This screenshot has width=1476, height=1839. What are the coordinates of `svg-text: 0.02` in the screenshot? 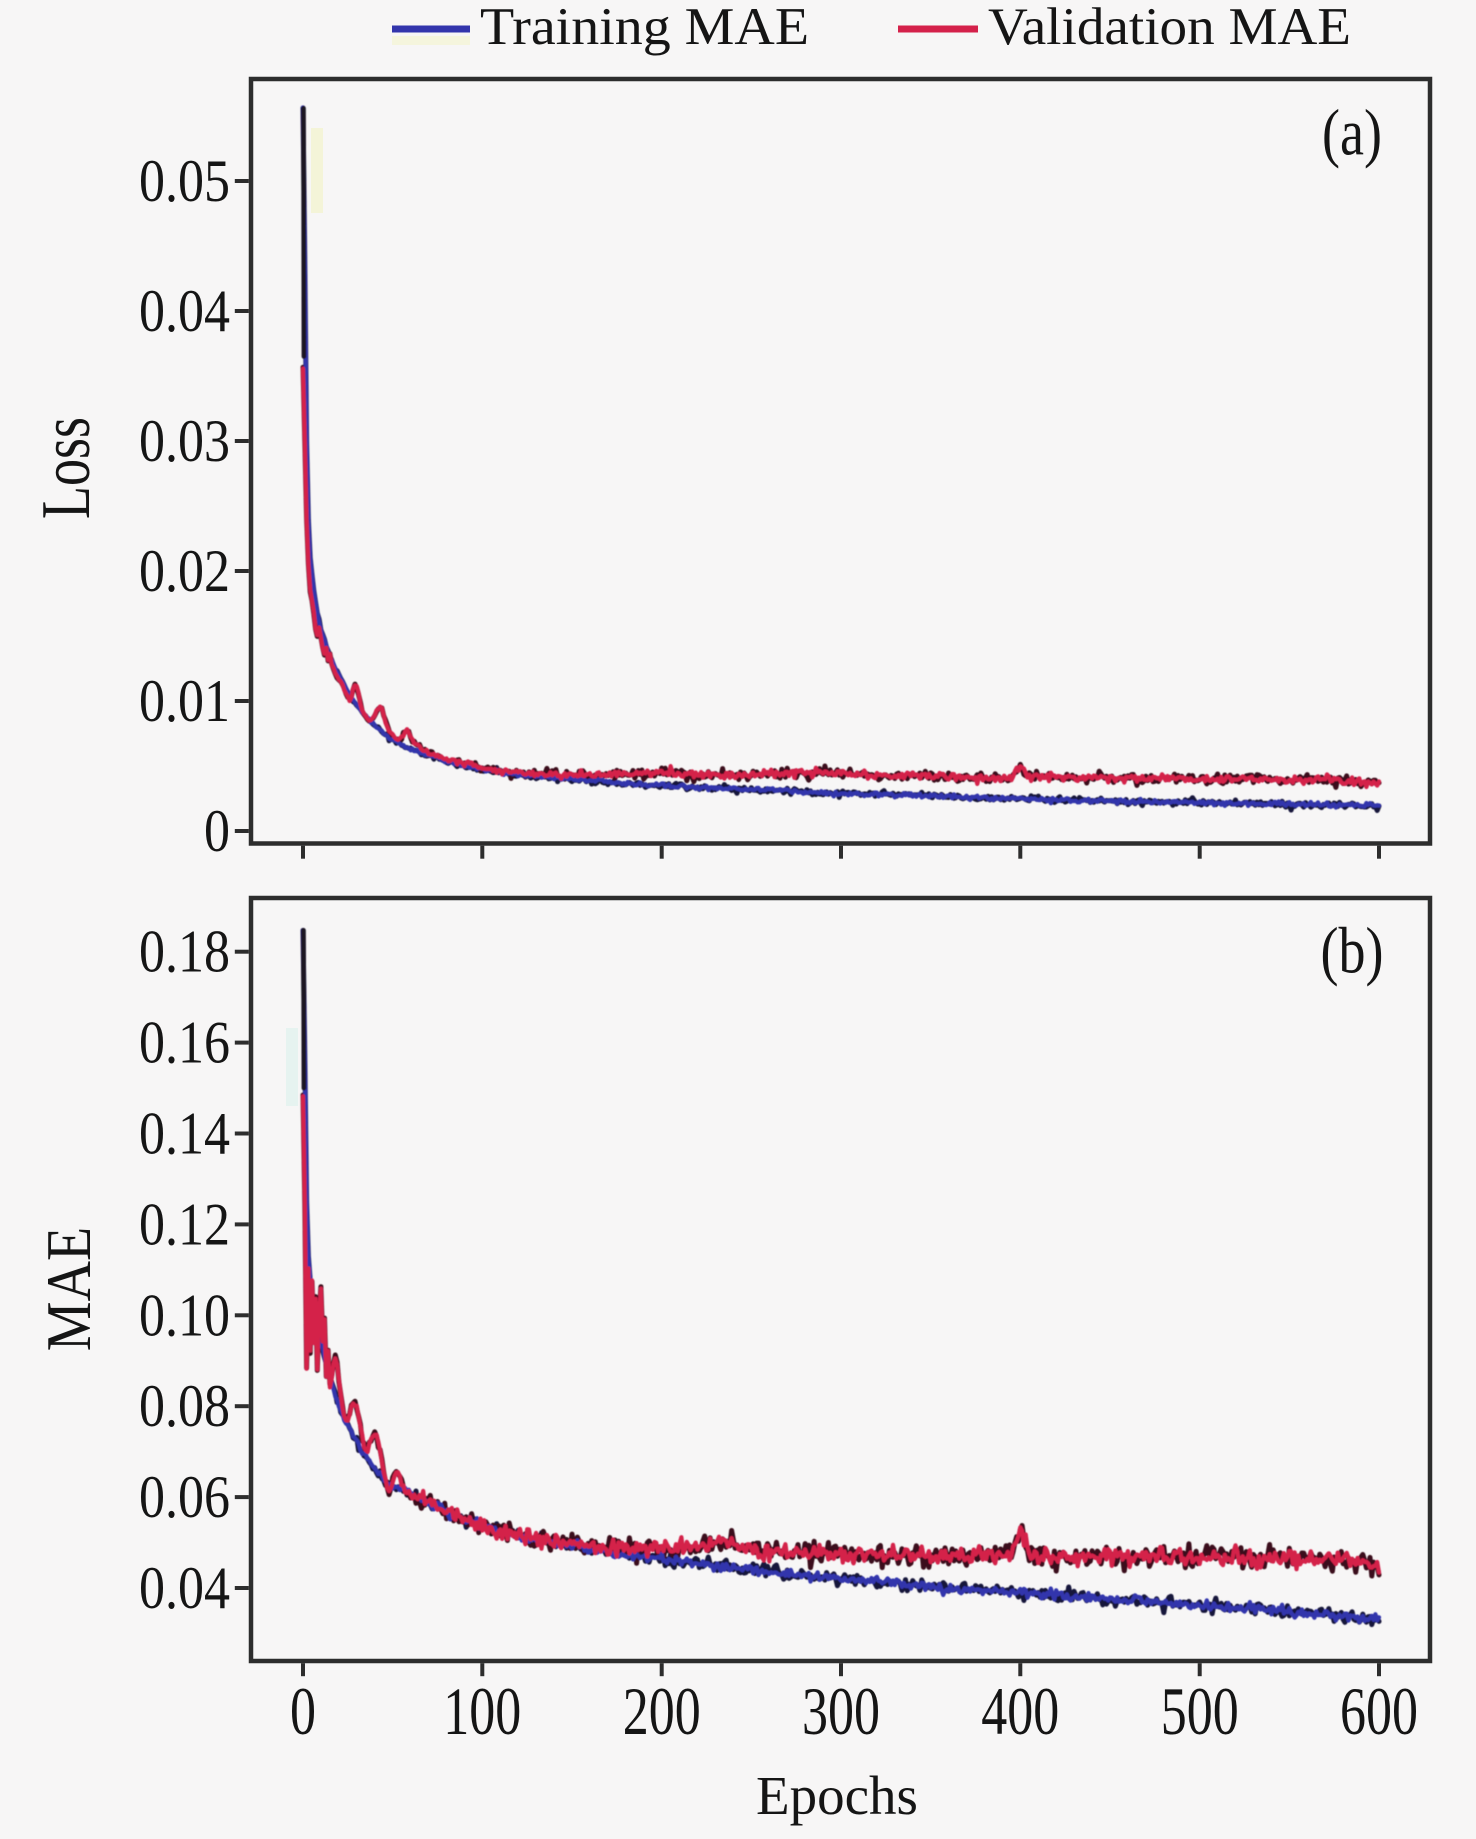 It's located at (184, 571).